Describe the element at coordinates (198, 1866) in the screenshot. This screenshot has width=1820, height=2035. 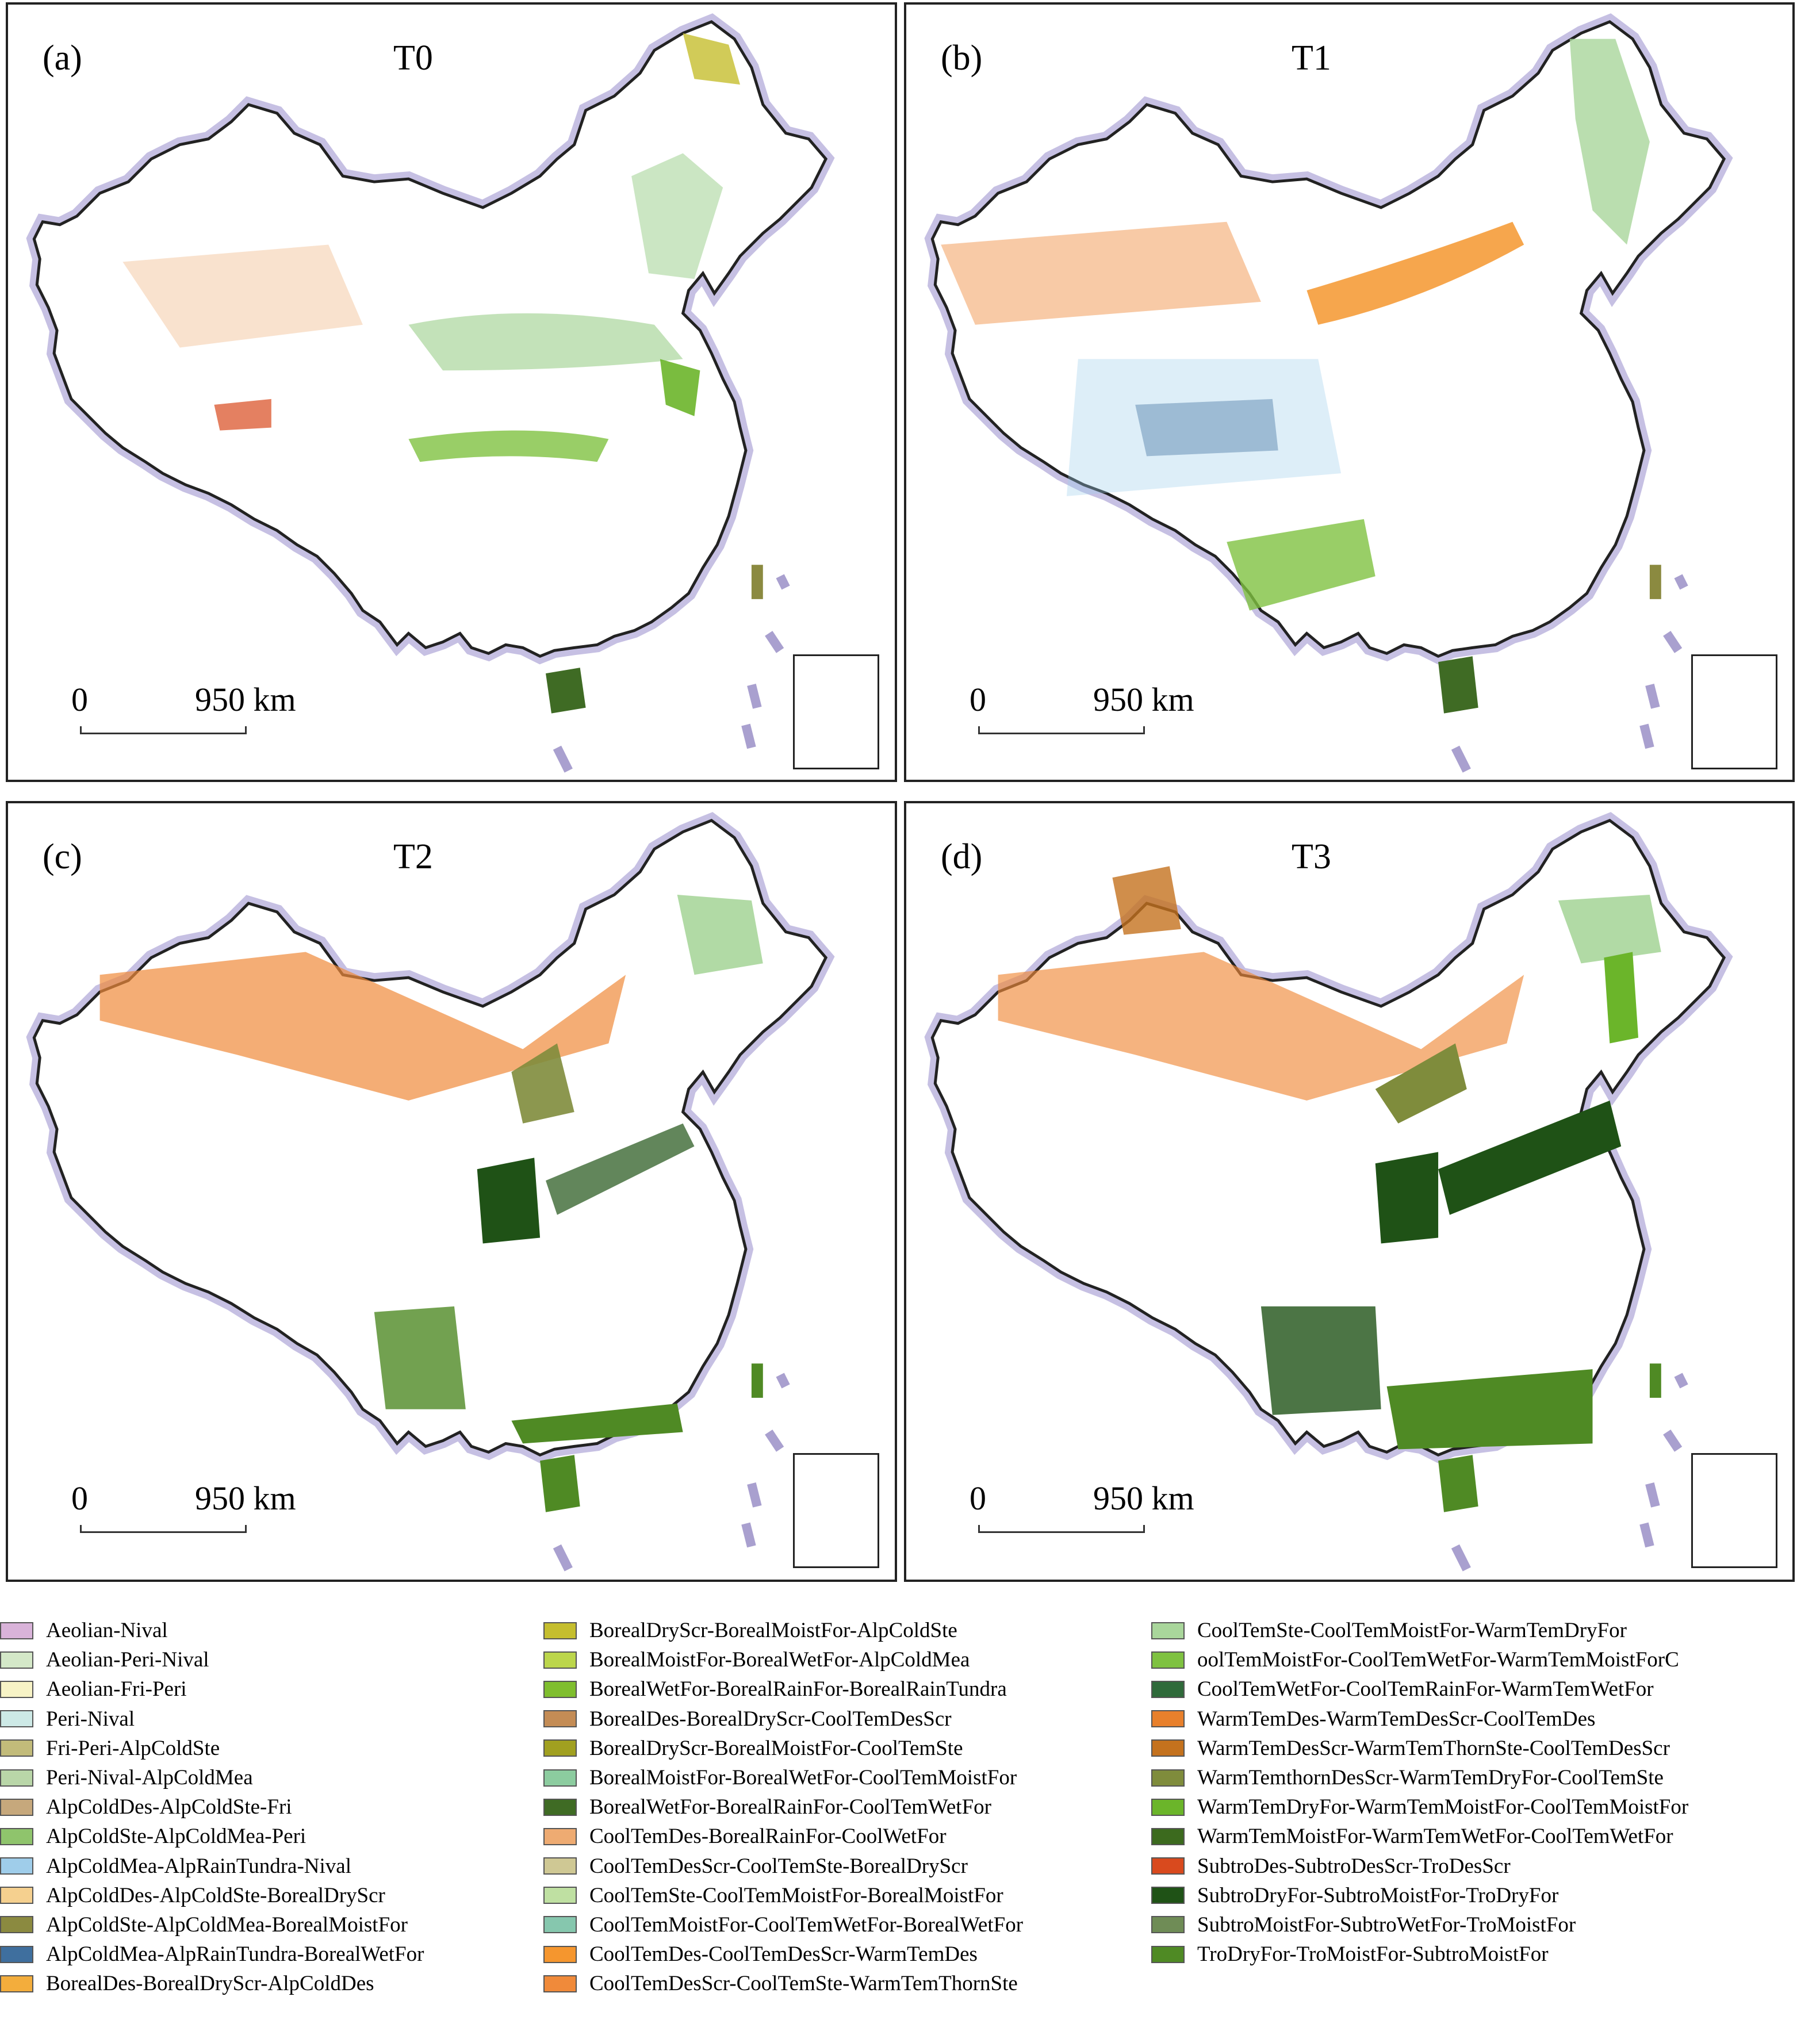
I see `legend-label: AlpColdMea-AlpRainTundra-Nival` at that location.